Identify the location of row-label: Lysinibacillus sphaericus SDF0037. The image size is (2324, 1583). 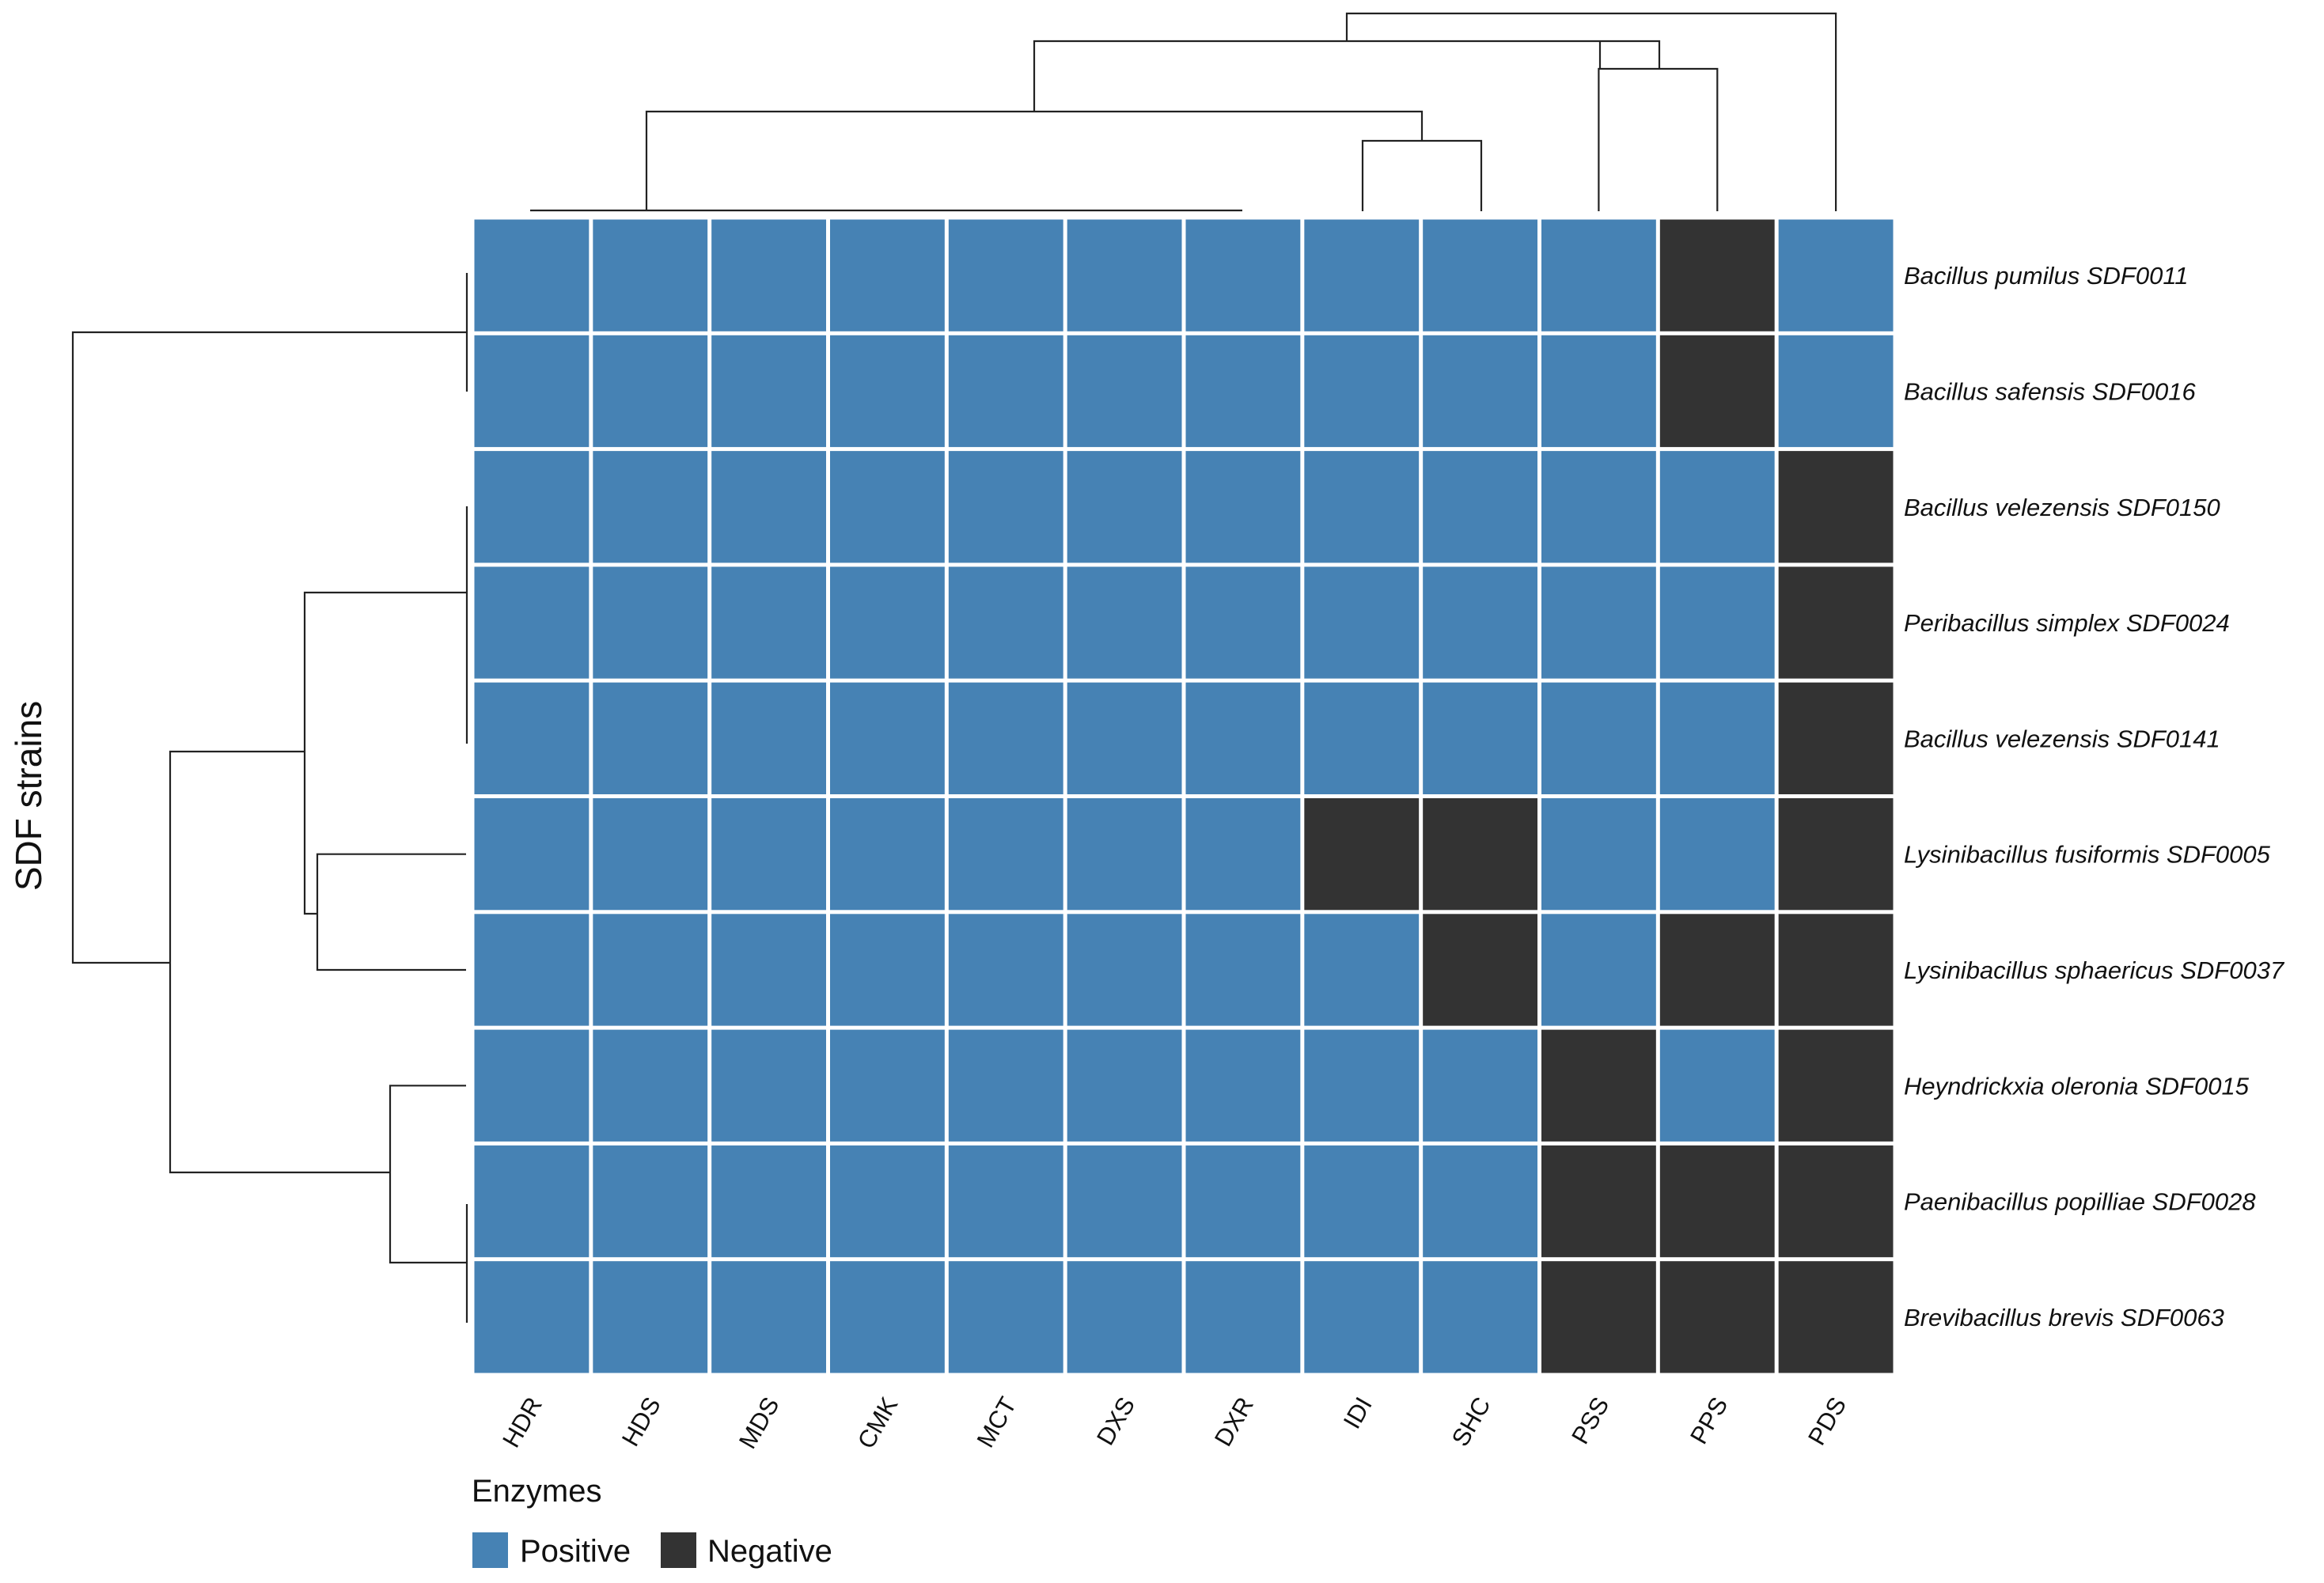
(2094, 970).